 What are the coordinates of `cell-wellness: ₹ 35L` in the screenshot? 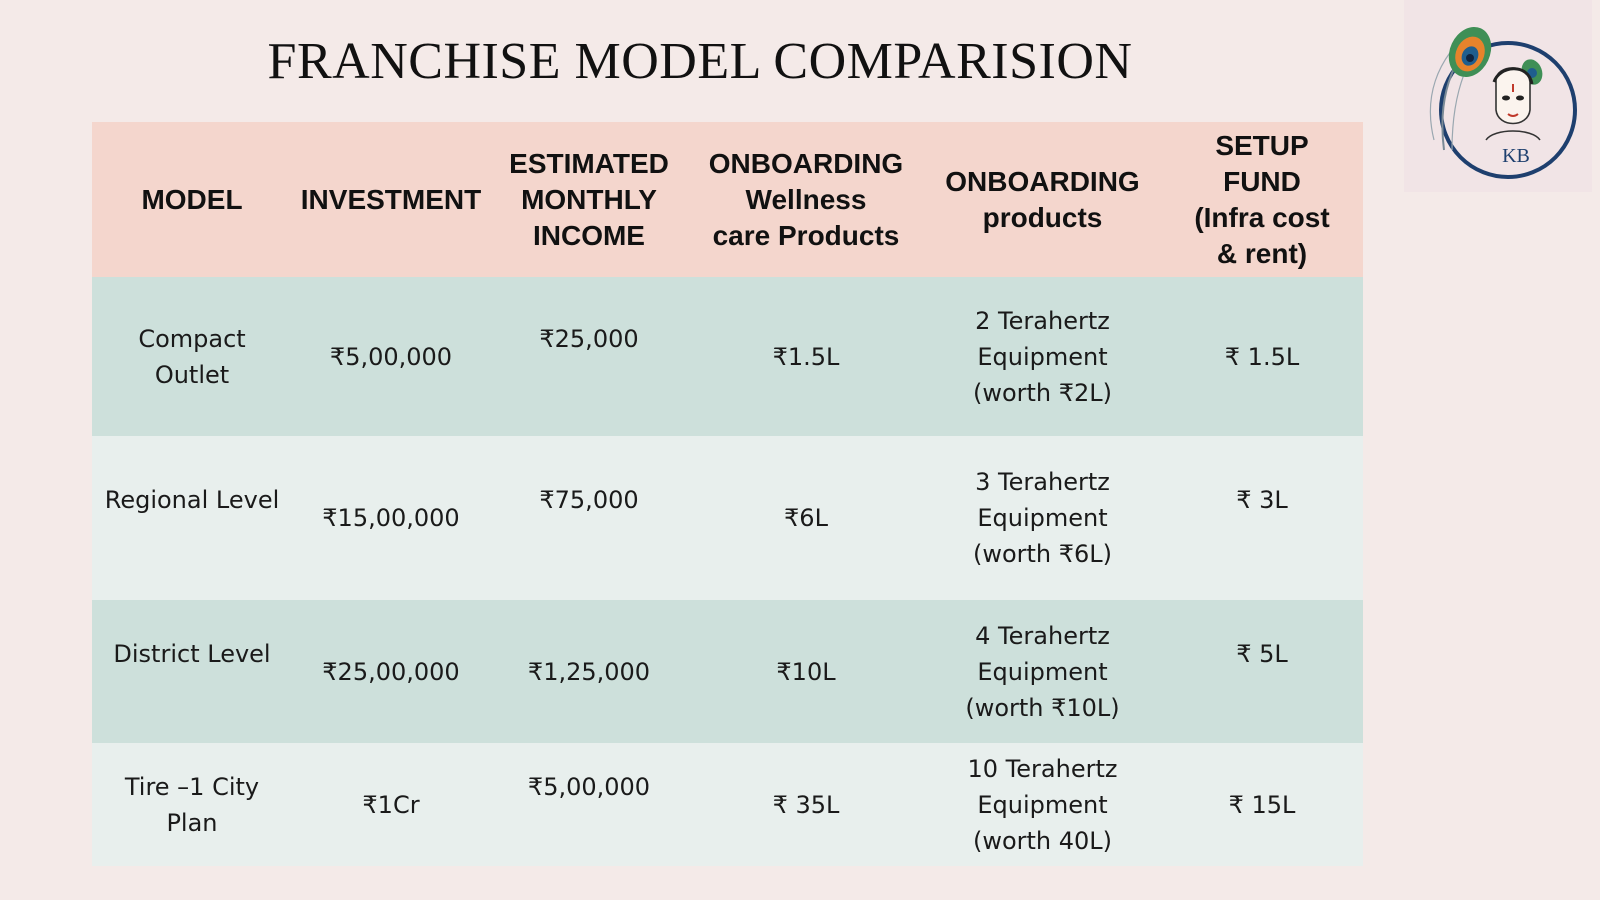 It's located at (806, 804).